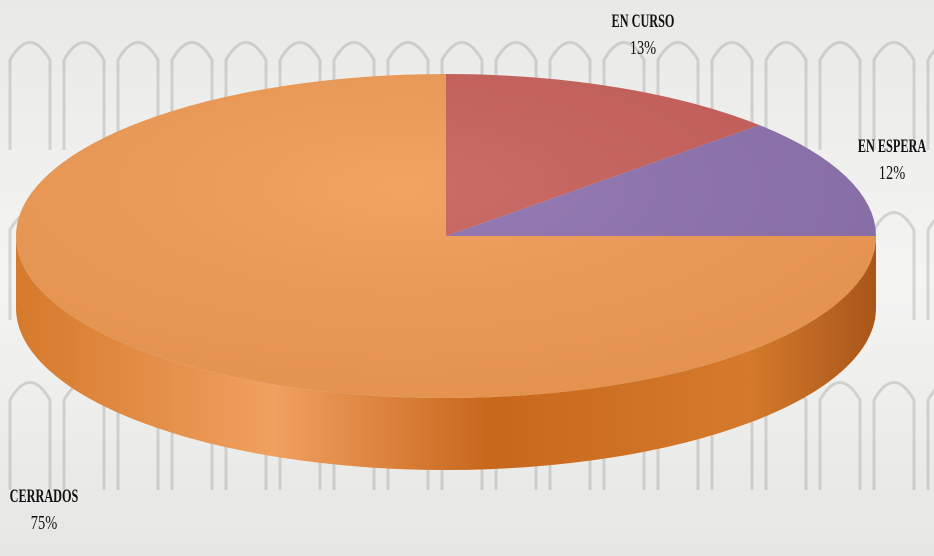 The height and width of the screenshot is (556, 934). What do you see at coordinates (892, 173) in the screenshot?
I see `pie-label-value: 12%` at bounding box center [892, 173].